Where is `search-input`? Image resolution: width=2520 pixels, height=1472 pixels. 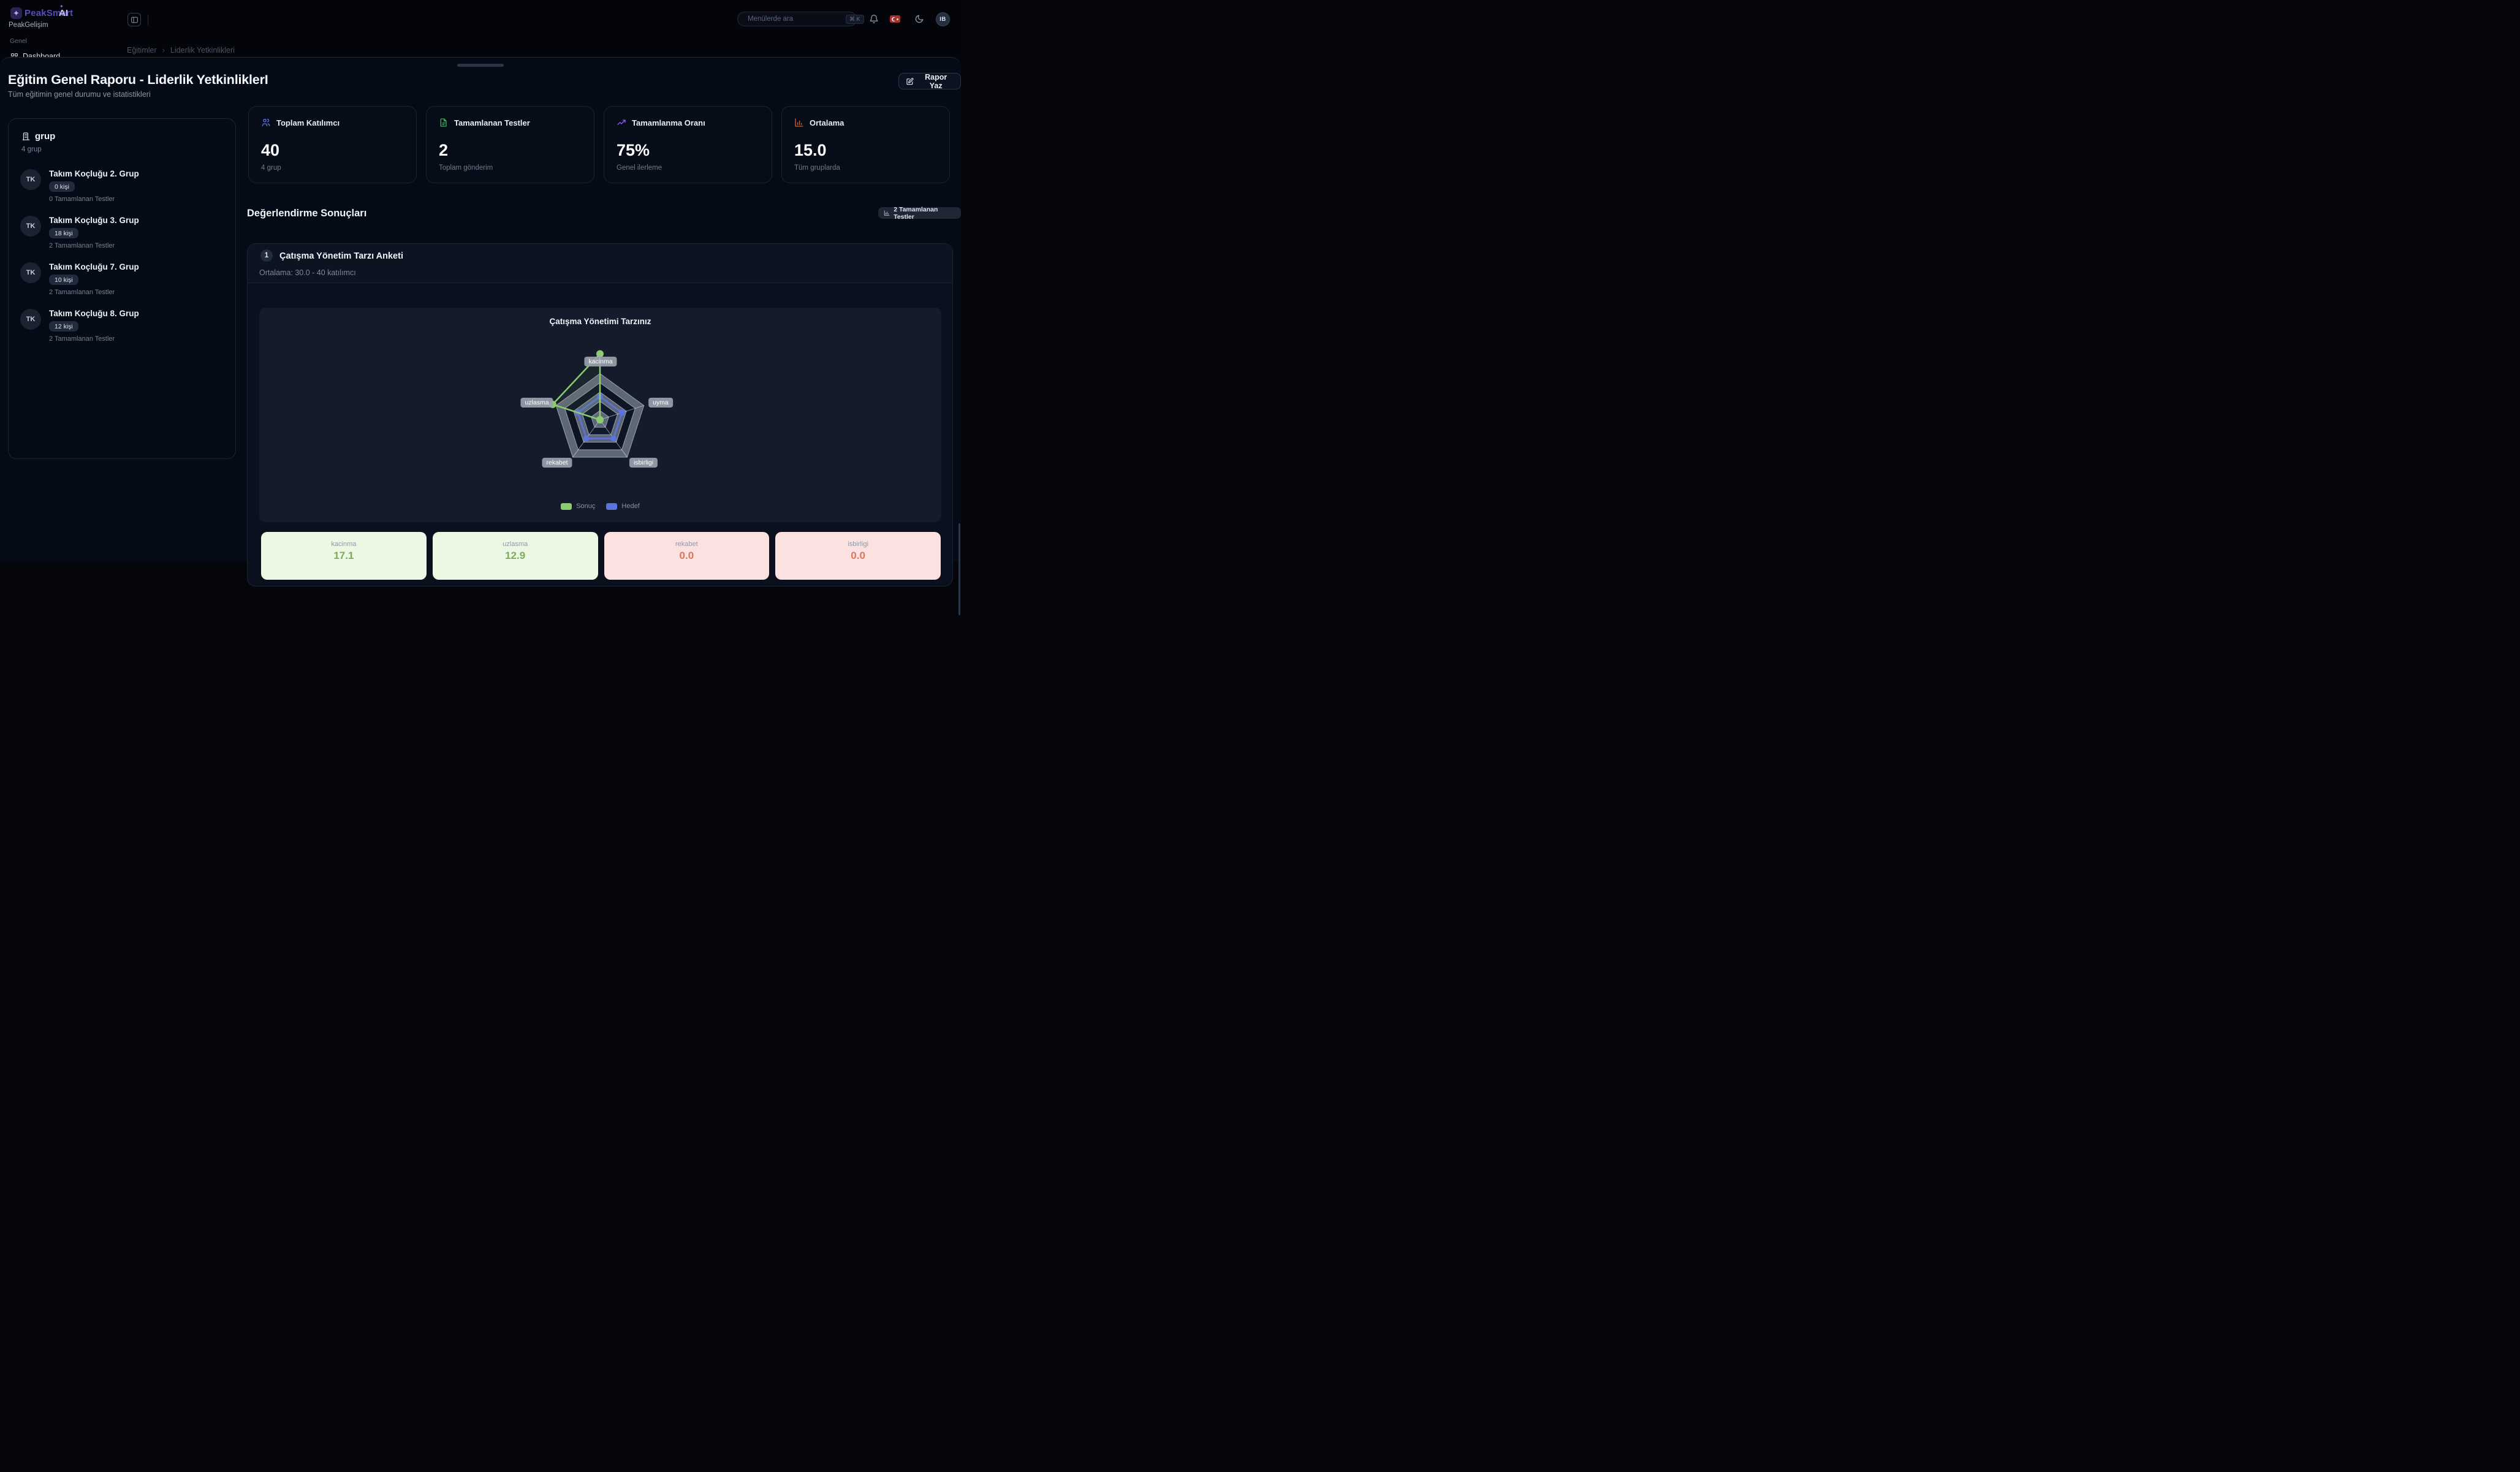 search-input is located at coordinates (795, 19).